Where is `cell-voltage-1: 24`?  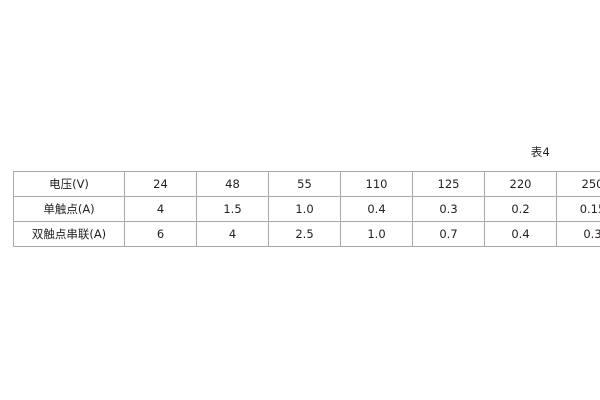 cell-voltage-1: 24 is located at coordinates (160, 184).